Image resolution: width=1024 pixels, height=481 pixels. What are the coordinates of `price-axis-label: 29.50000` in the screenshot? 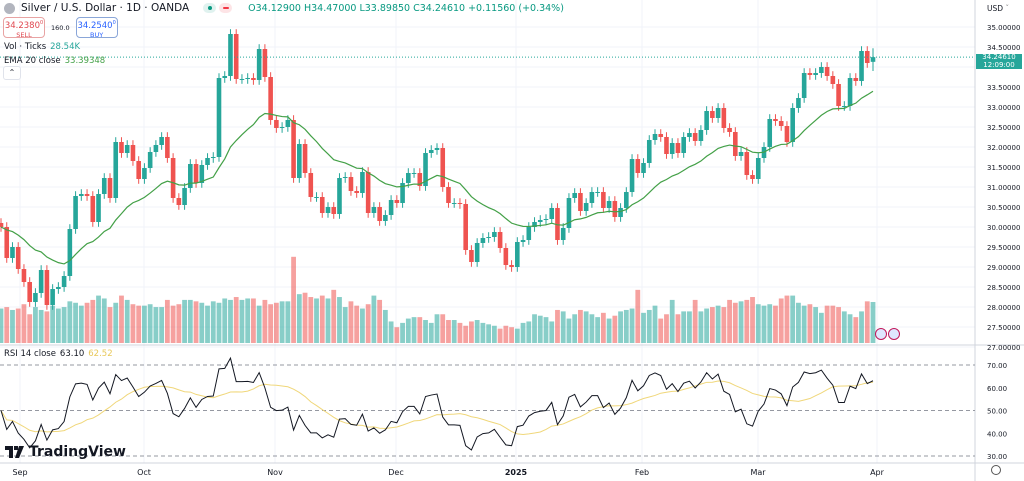 It's located at (1003, 248).